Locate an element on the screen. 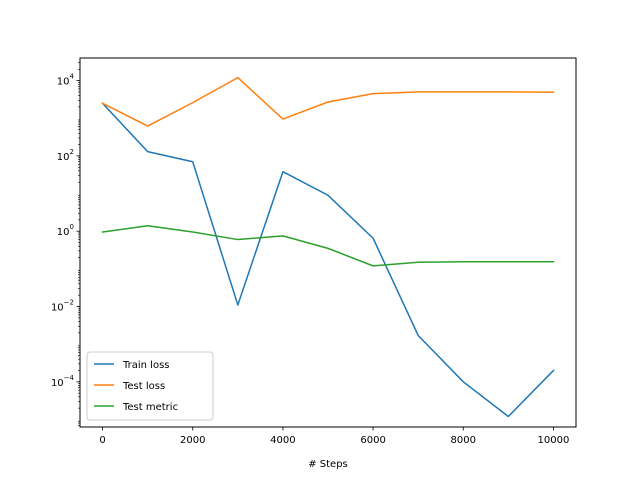 This screenshot has width=640, height=480. y-tick-label: 10⁻² is located at coordinates (62, 306).